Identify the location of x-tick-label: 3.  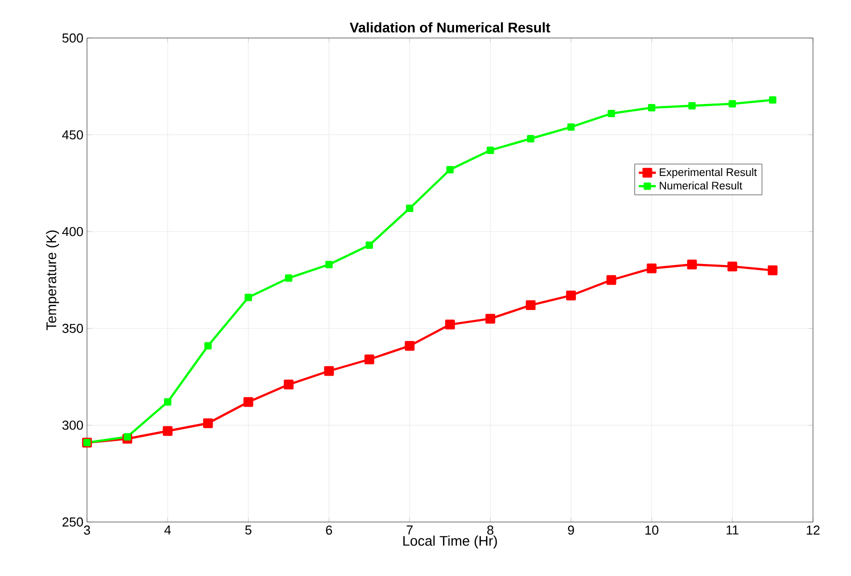
(87, 530).